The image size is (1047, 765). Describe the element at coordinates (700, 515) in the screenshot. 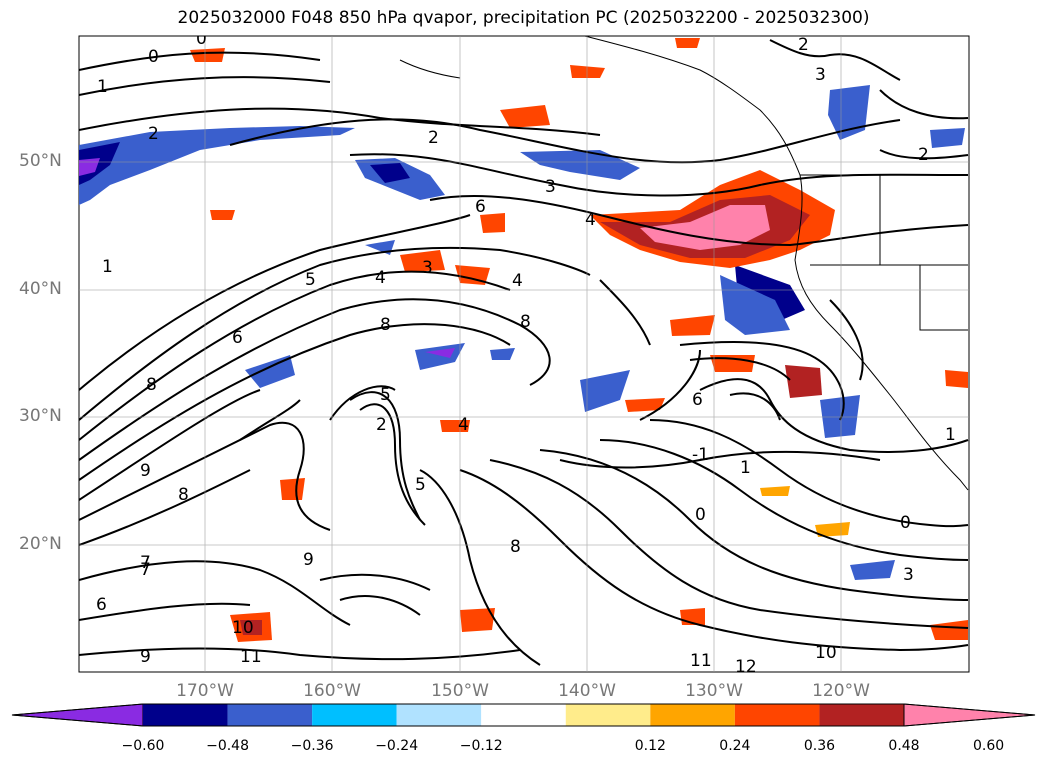

I see `contour-label: 0` at that location.